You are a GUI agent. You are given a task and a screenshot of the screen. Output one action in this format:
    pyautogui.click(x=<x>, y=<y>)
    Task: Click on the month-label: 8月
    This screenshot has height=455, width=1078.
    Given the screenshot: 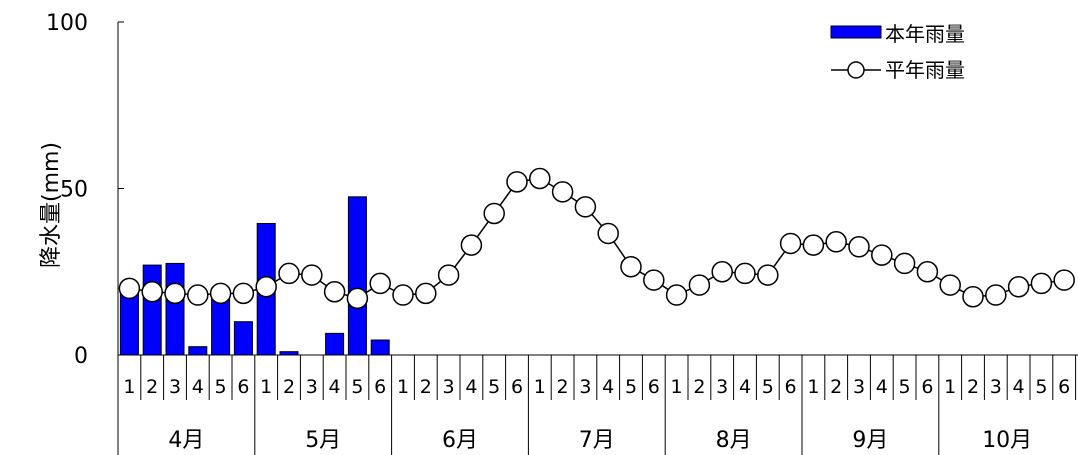 What is the action you would take?
    pyautogui.click(x=734, y=440)
    